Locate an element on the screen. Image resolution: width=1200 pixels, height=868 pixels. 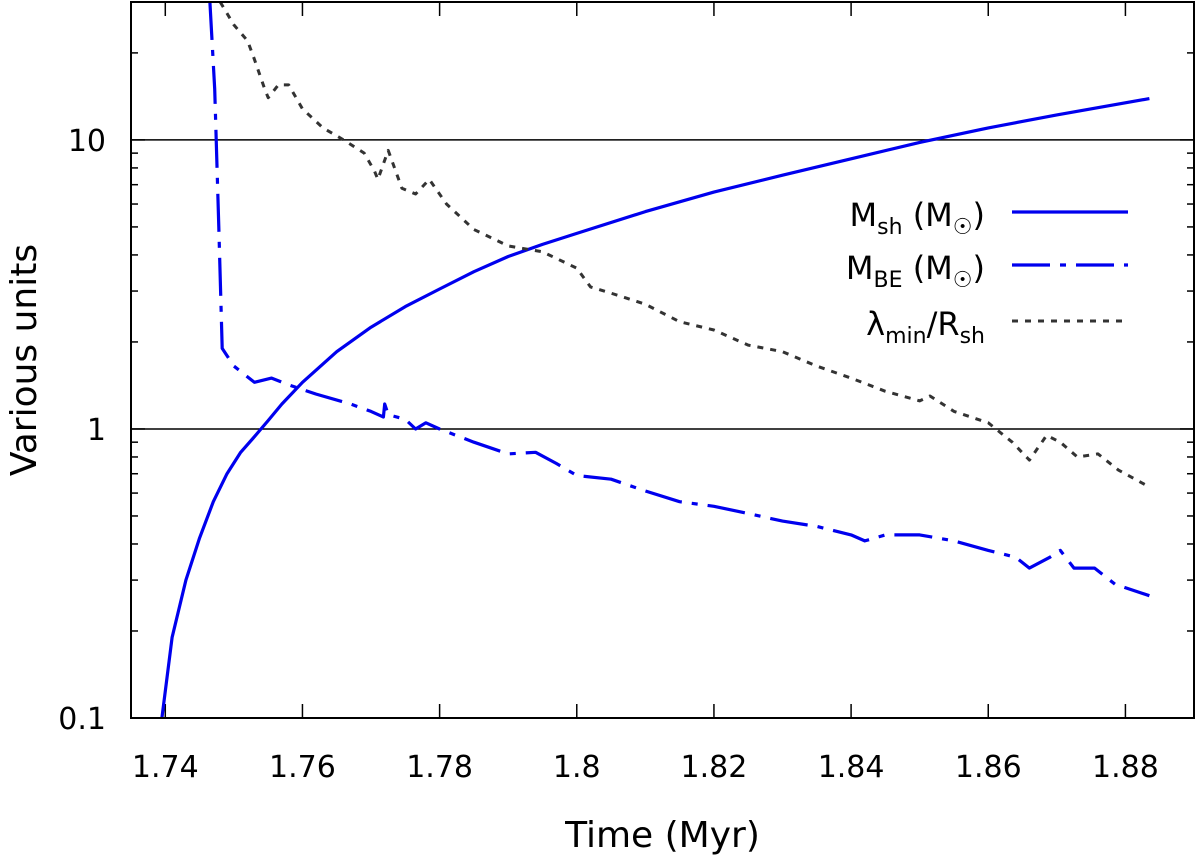
legend-label-3: λmin/Rsh is located at coordinates (925, 327).